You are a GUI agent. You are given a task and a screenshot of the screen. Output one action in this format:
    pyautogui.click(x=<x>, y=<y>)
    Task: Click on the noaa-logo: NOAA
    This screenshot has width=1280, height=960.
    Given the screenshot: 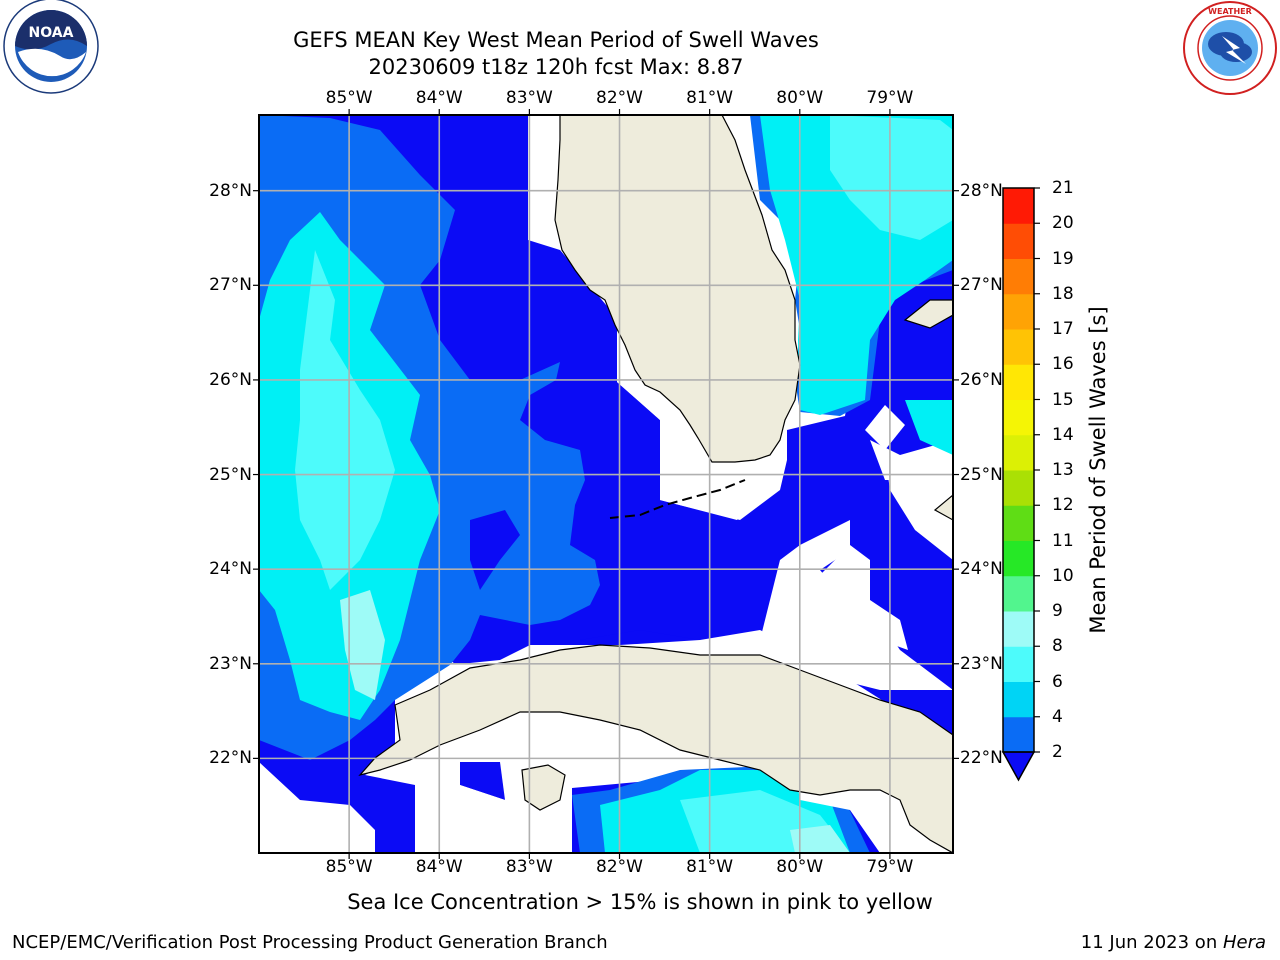 What is the action you would take?
    pyautogui.click(x=51, y=47)
    